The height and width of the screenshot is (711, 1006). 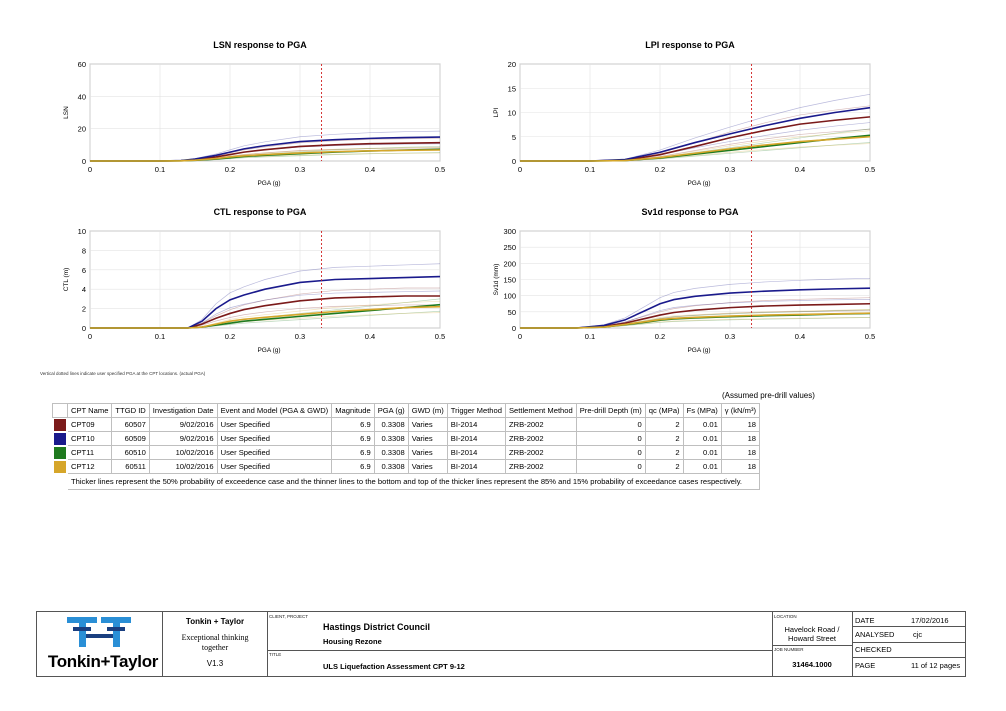 I want to click on title-label: TITLE, so click(x=275, y=654).